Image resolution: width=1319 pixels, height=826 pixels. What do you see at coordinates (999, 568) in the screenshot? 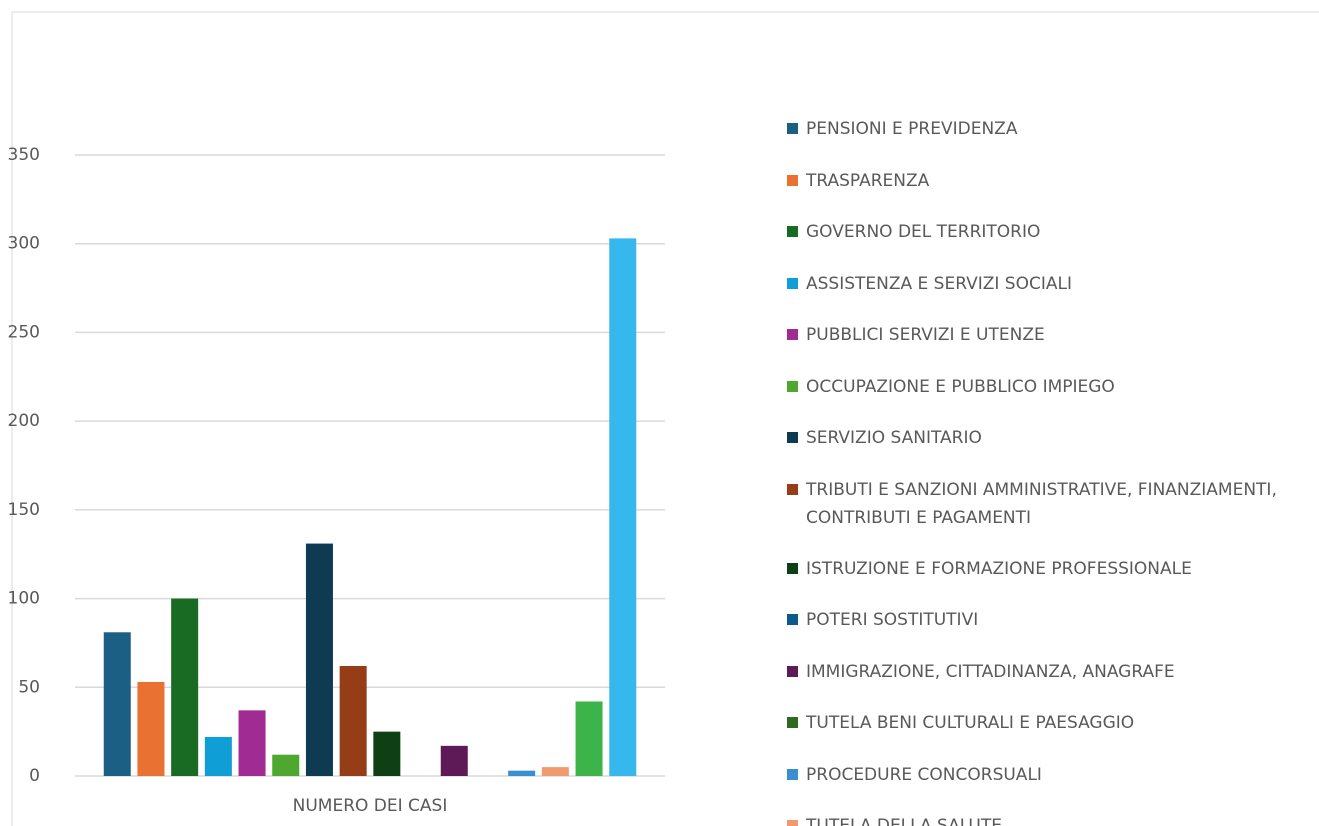
I see `legend-label: ISTRUZIONE E FORMAZIONE PROFESSIONALE` at bounding box center [999, 568].